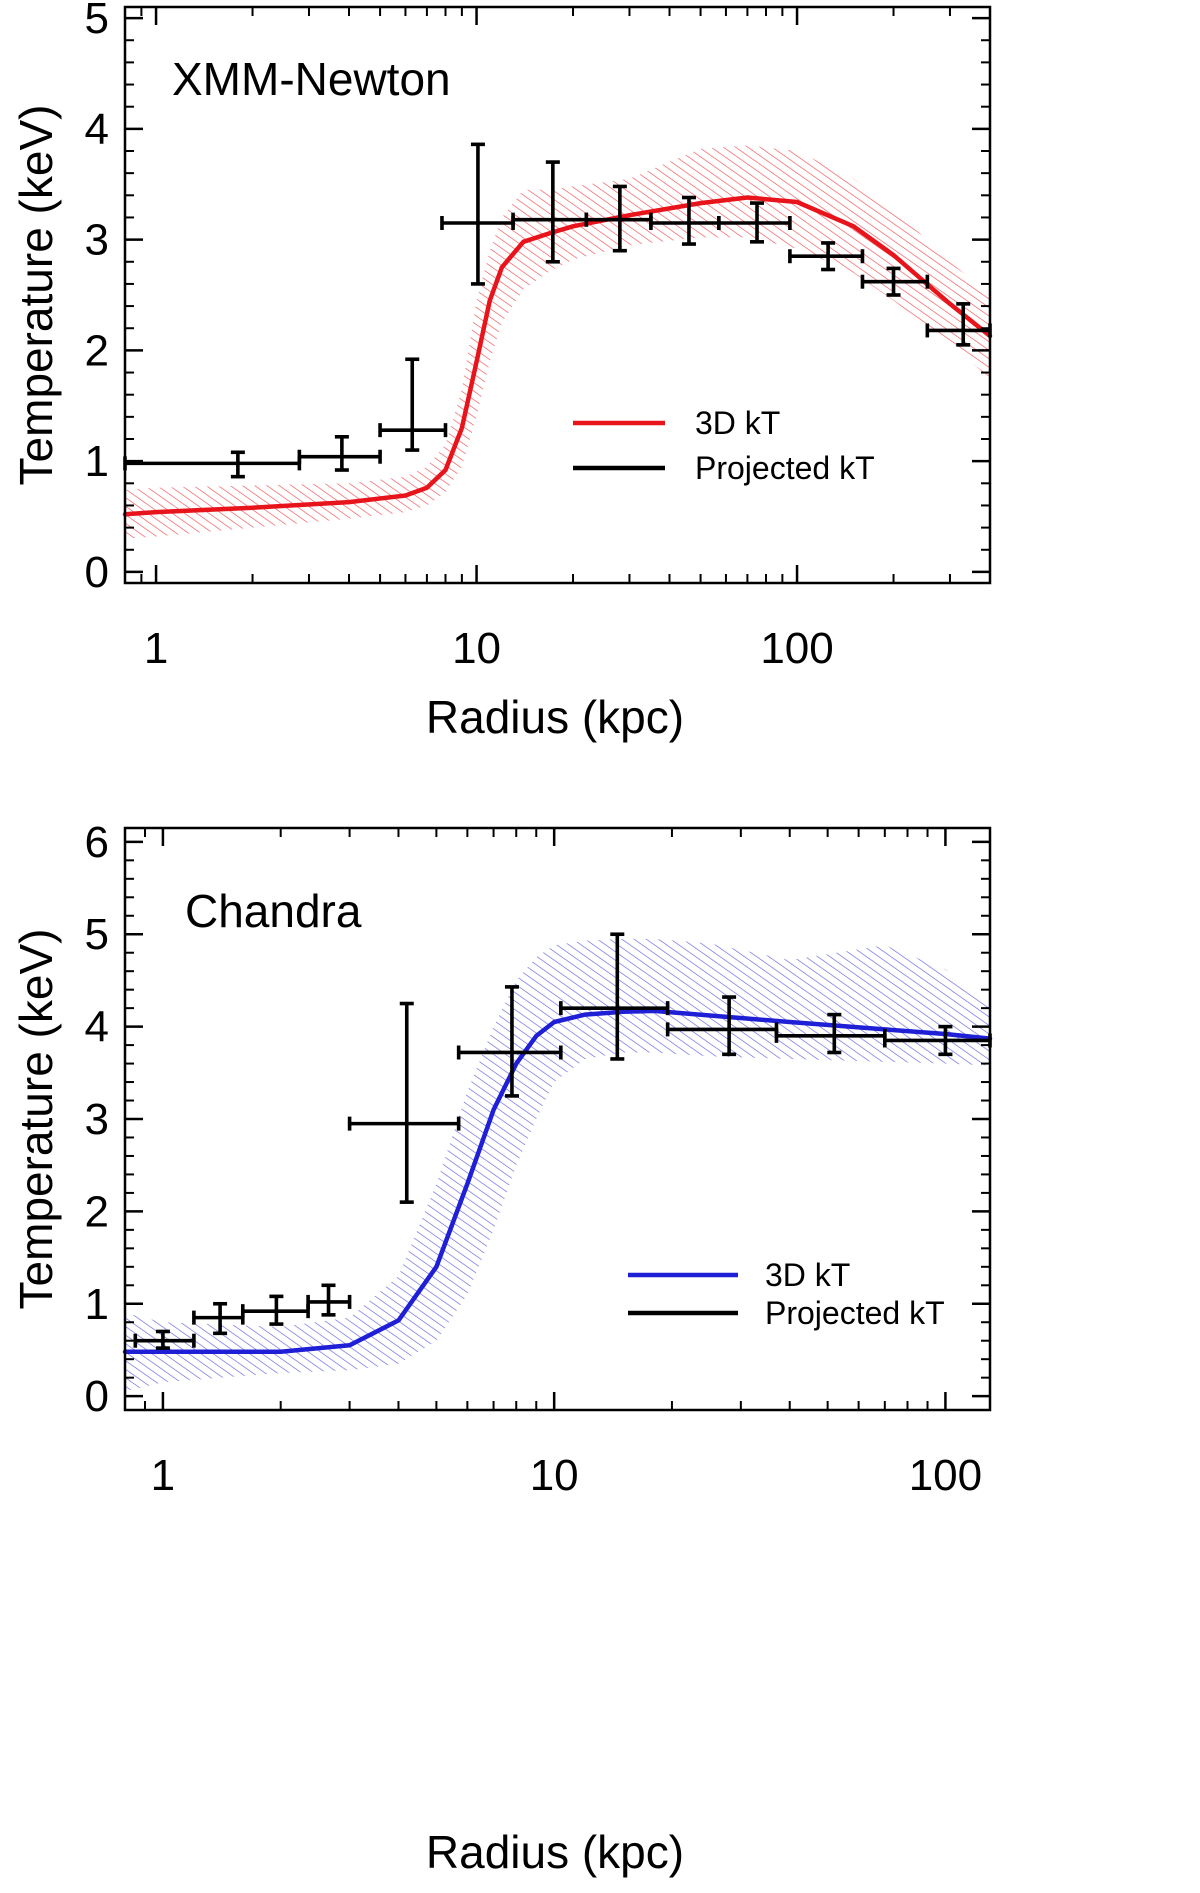 The height and width of the screenshot is (1893, 1200). Describe the element at coordinates (724, 445) in the screenshot. I see `legend: 3D kT Projected kT` at that location.